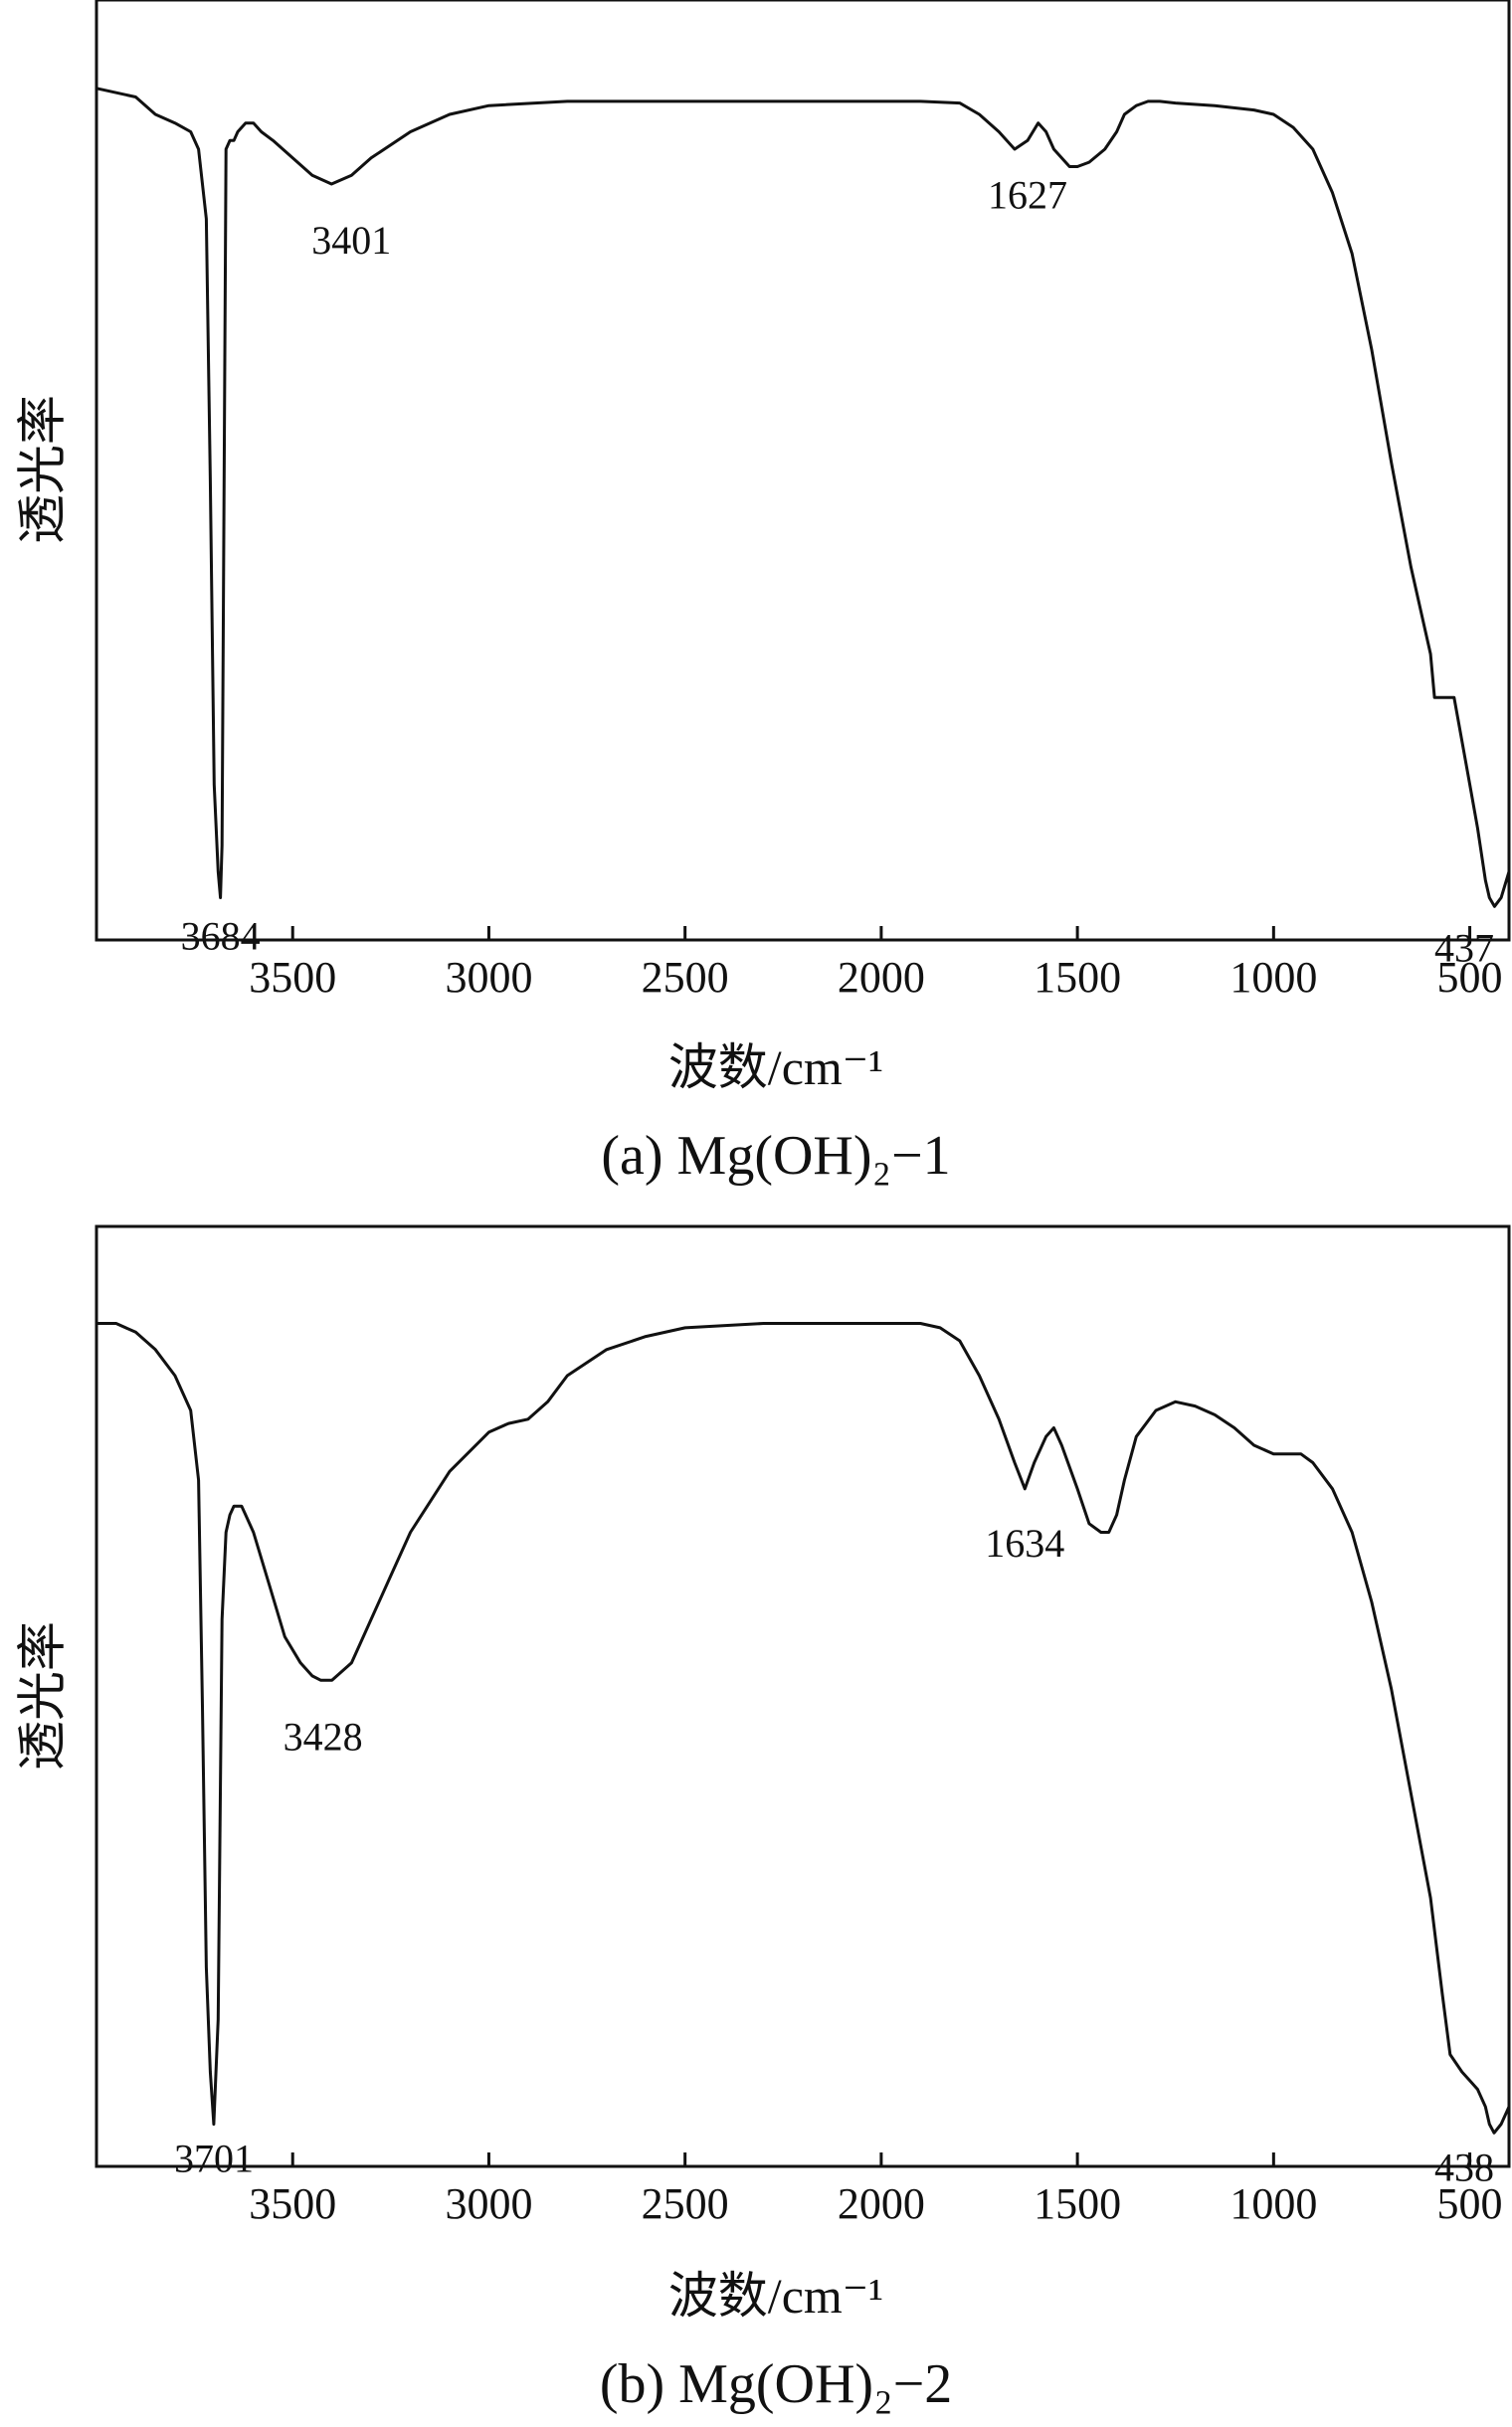 The image size is (1512, 2427). I want to click on x-tick-label-a: 2500, so click(686, 977).